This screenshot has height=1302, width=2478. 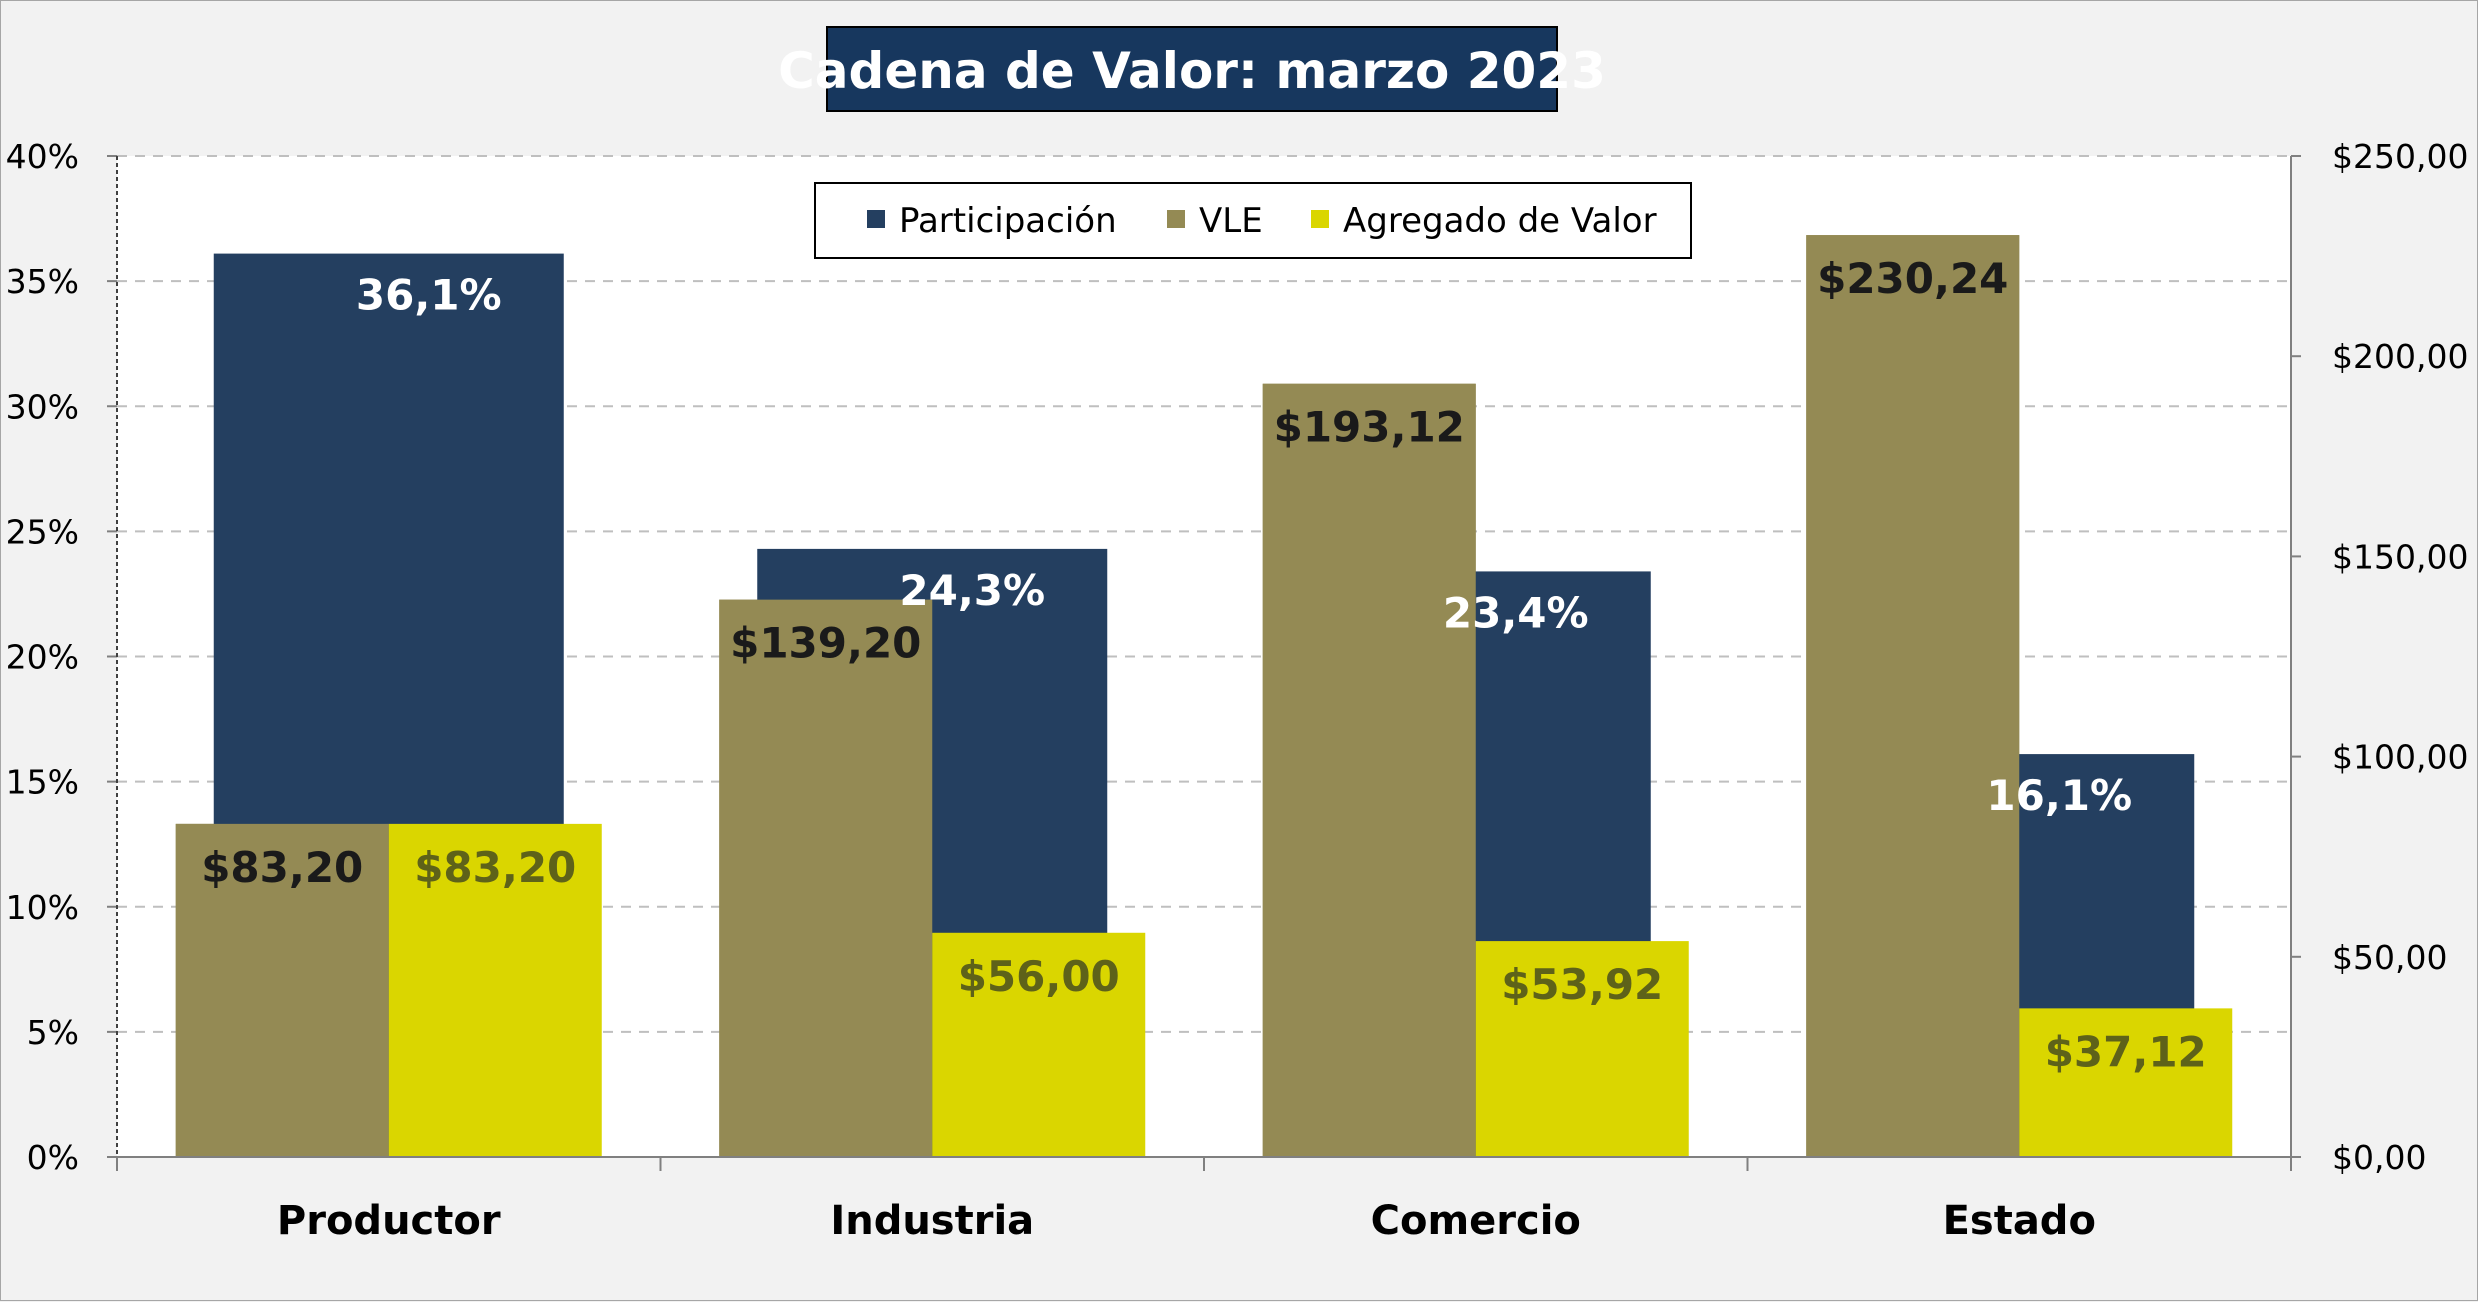 What do you see at coordinates (2389, 957) in the screenshot?
I see `y-right-tick-label: $50,00` at bounding box center [2389, 957].